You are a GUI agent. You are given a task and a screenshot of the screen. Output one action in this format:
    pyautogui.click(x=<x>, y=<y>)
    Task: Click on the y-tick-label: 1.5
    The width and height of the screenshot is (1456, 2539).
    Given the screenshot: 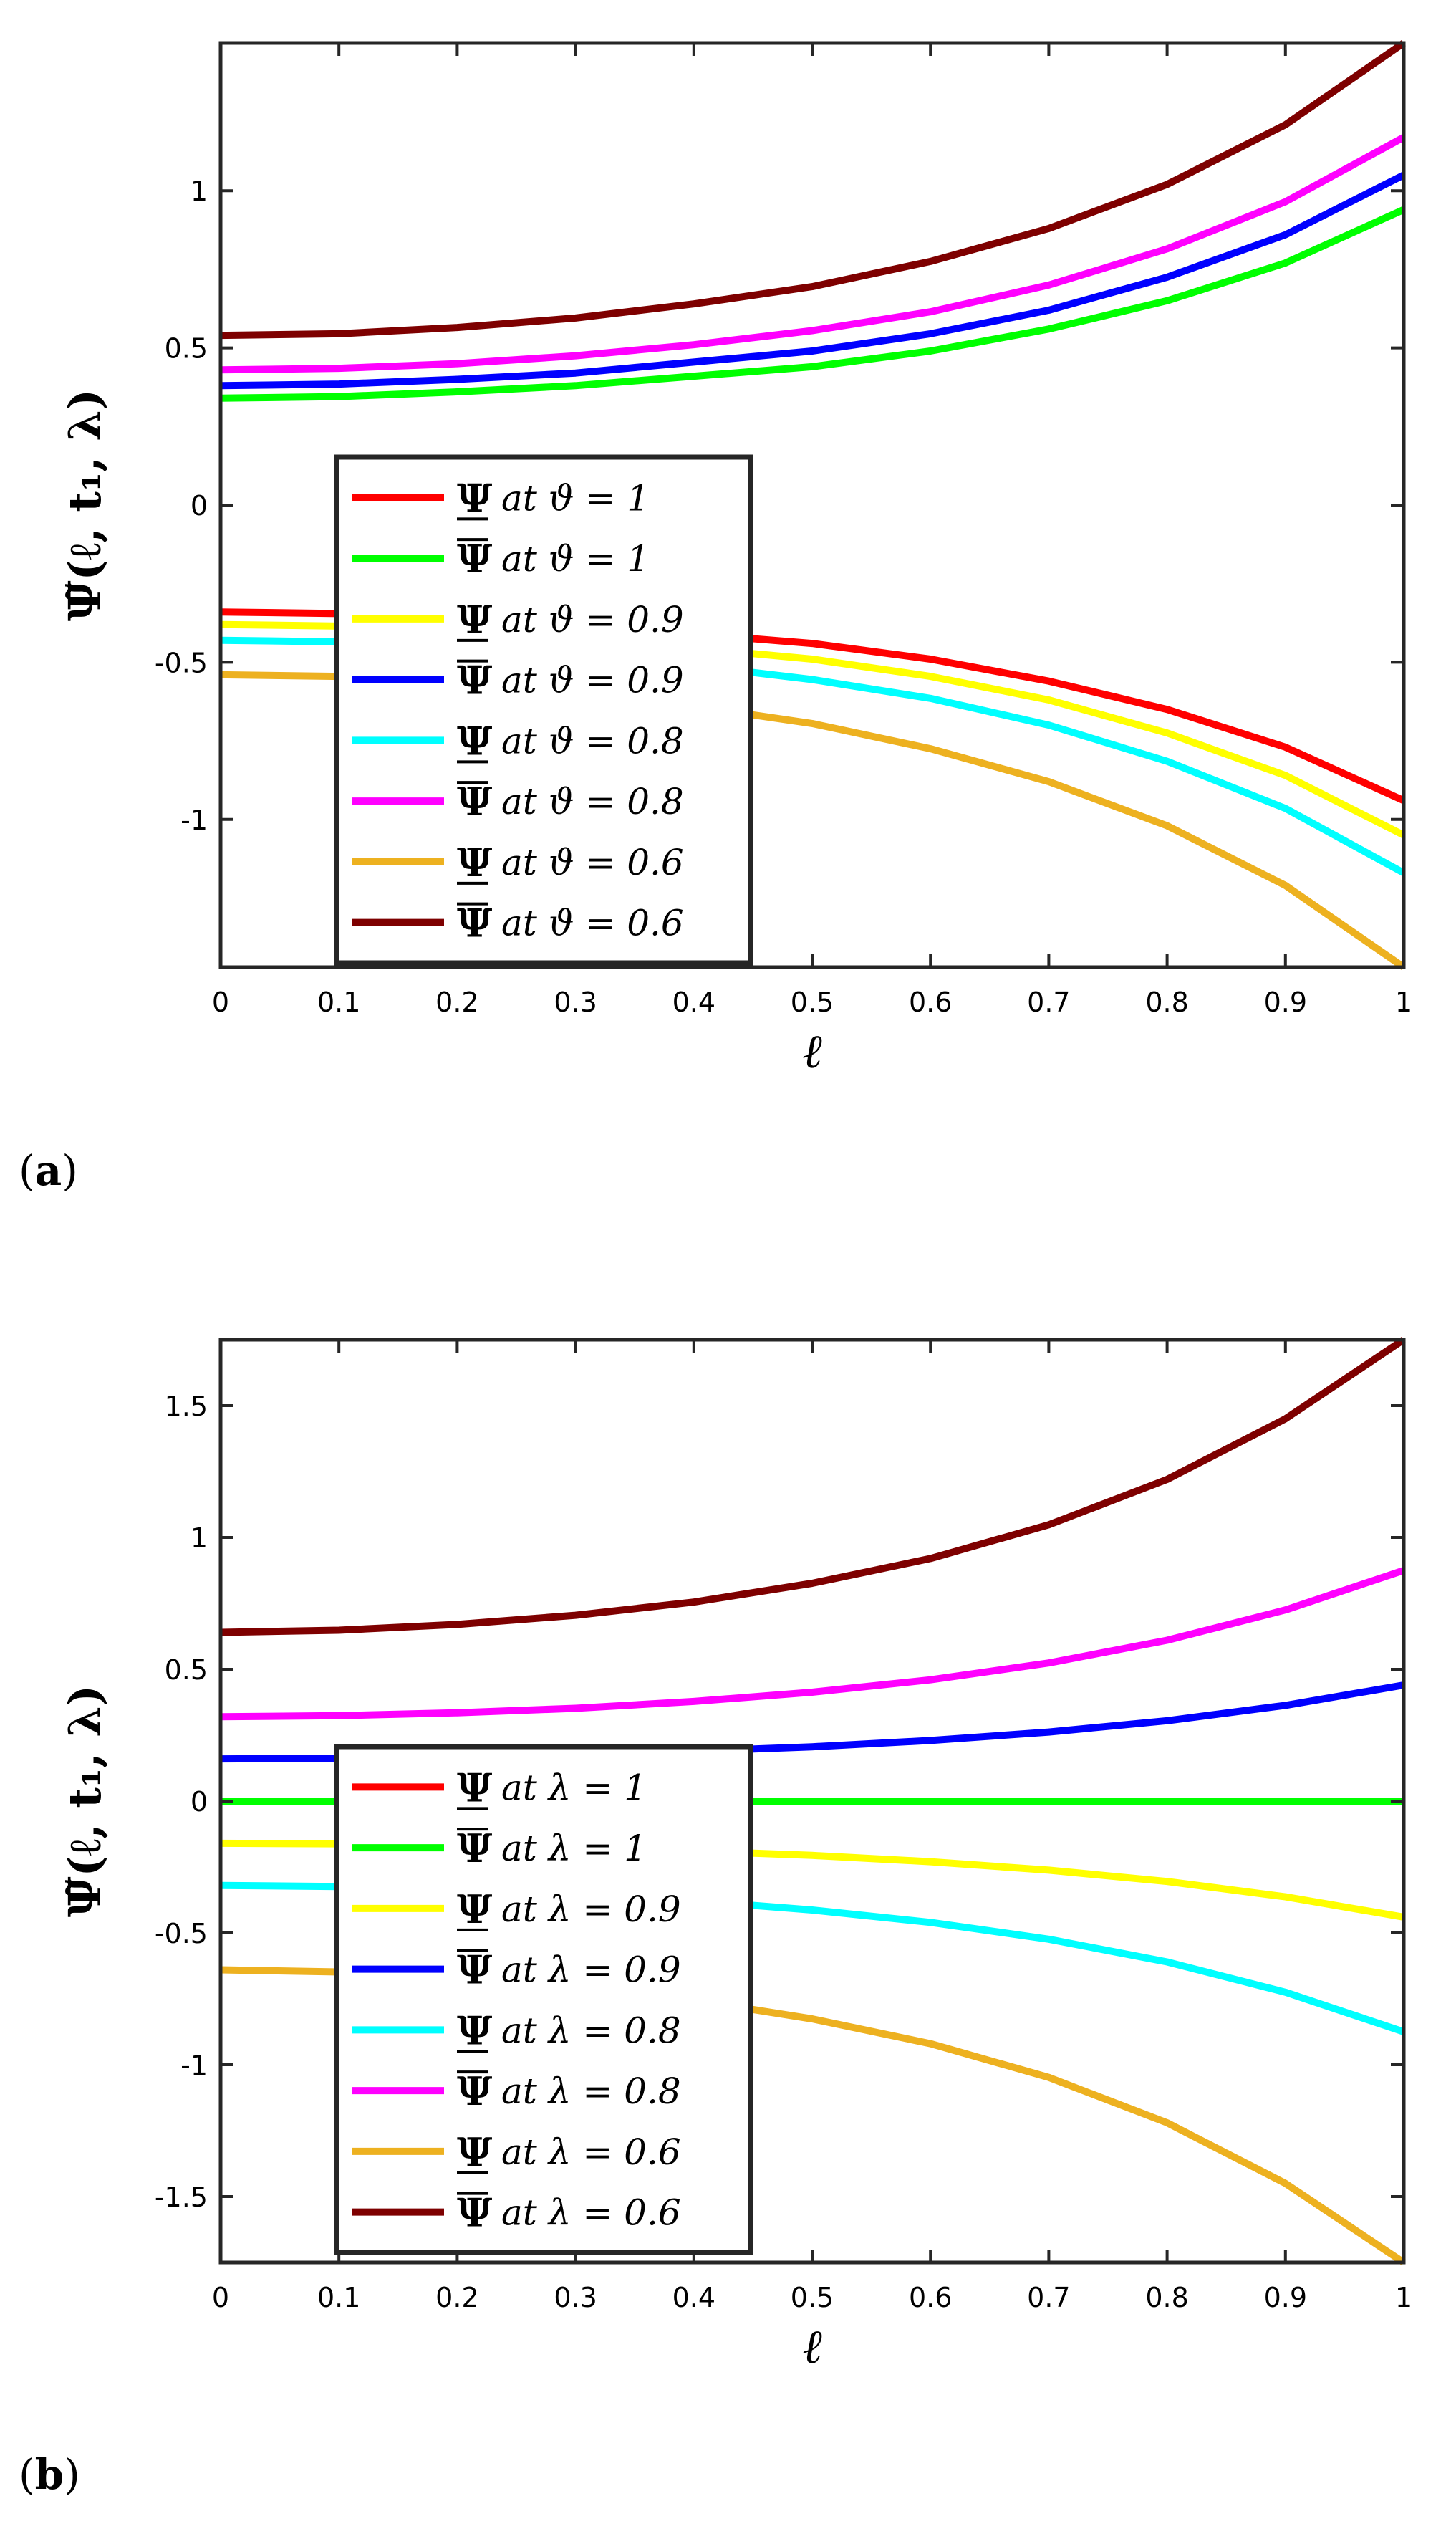 What is the action you would take?
    pyautogui.click(x=186, y=1406)
    